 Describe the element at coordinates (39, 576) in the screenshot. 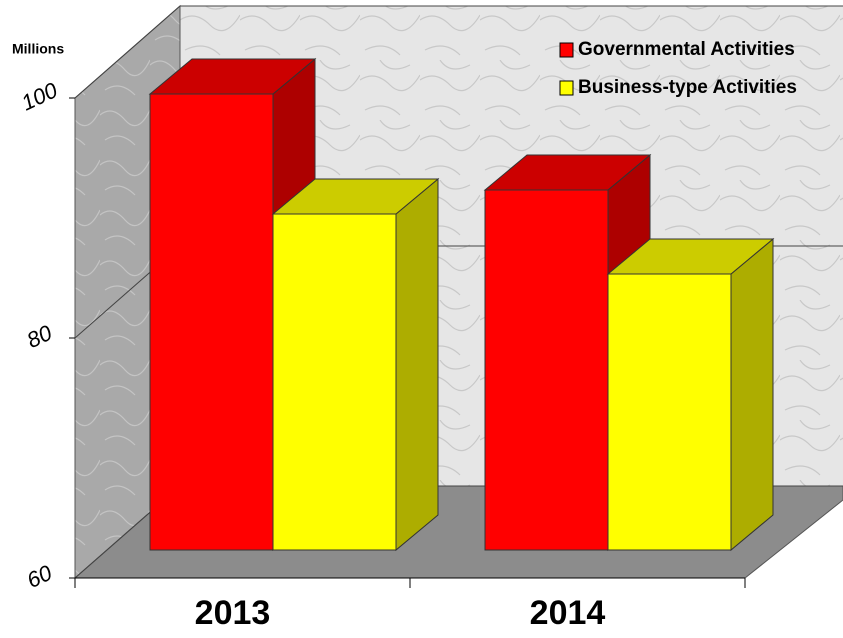

I see `y-tick-label: 60` at that location.